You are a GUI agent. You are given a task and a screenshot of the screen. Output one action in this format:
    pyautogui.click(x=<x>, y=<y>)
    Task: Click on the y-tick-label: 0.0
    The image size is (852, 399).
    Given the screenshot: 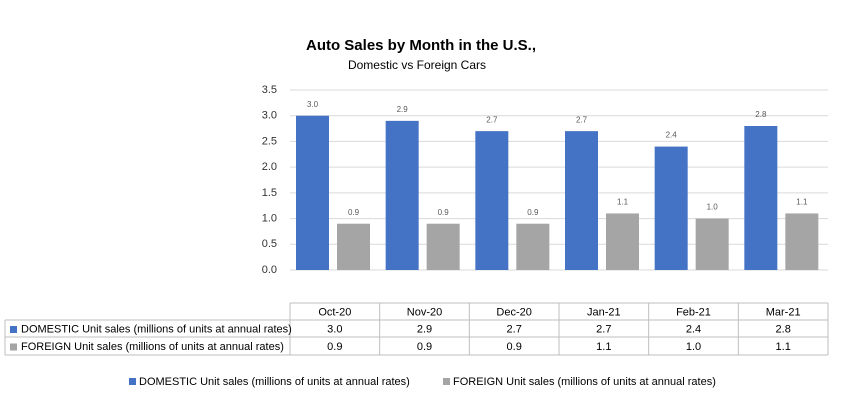 What is the action you would take?
    pyautogui.click(x=269, y=270)
    